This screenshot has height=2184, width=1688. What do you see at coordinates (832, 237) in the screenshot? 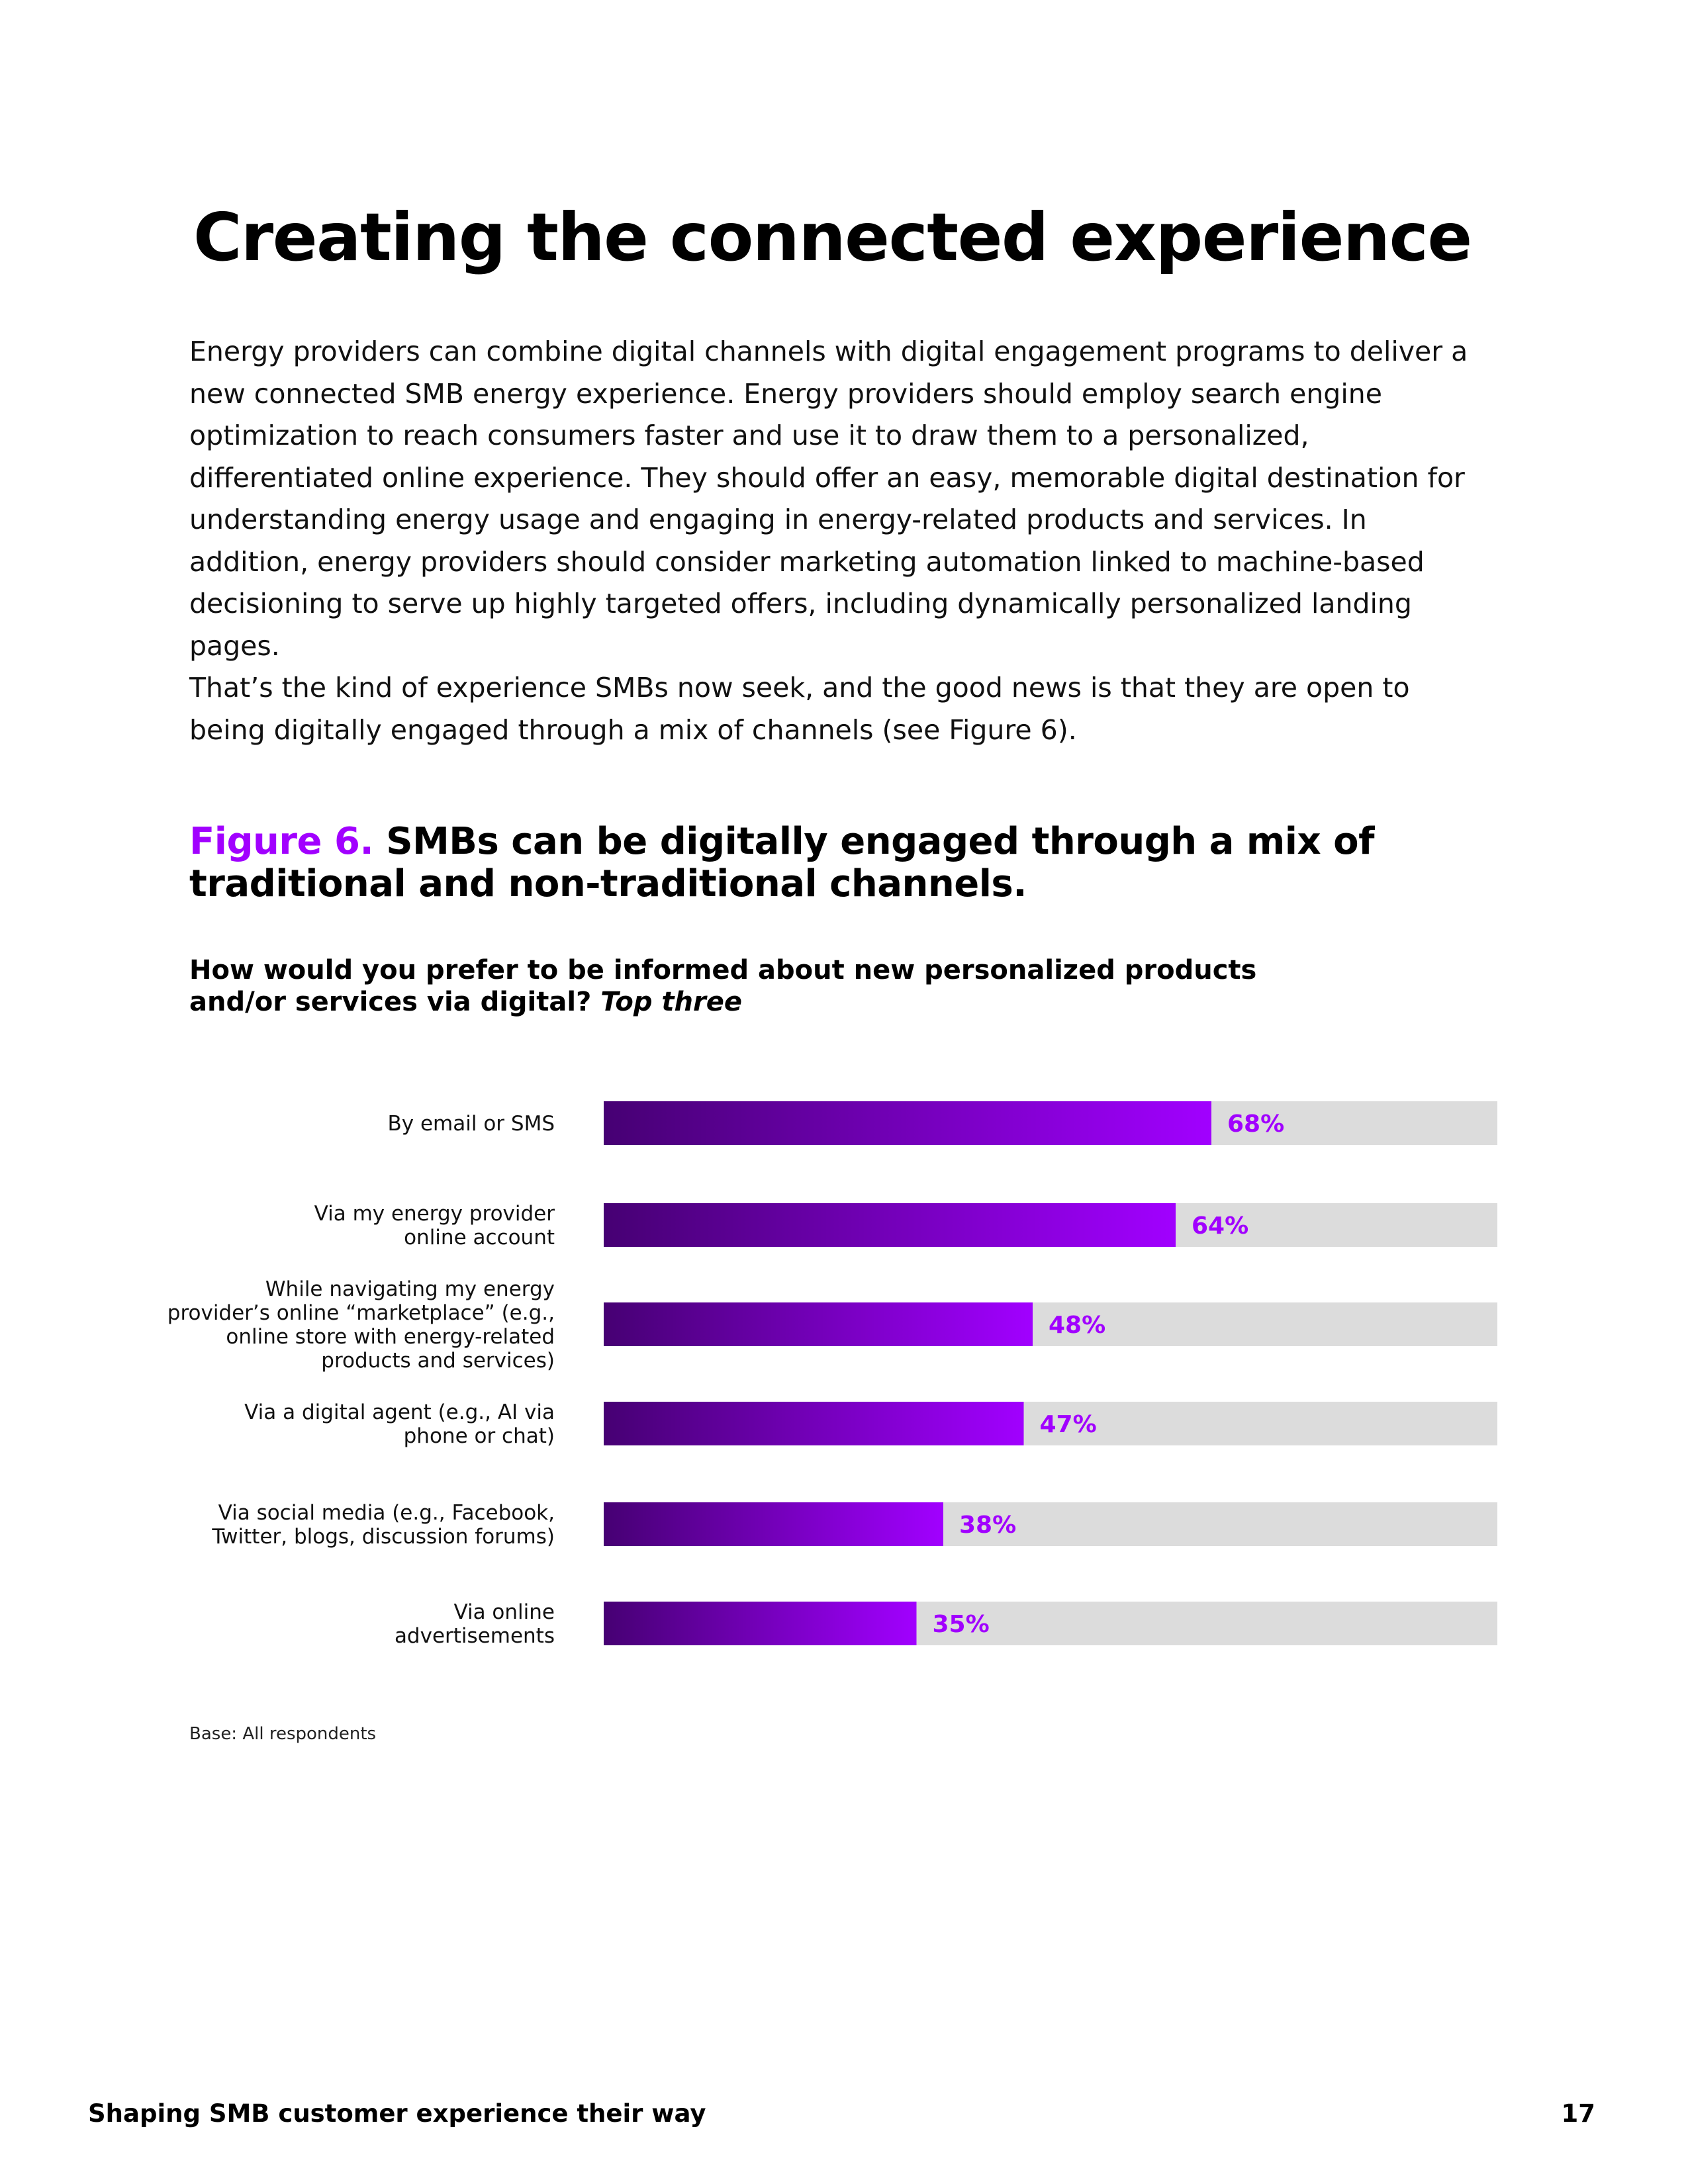
I see `page-heading: Creating the connected experience` at bounding box center [832, 237].